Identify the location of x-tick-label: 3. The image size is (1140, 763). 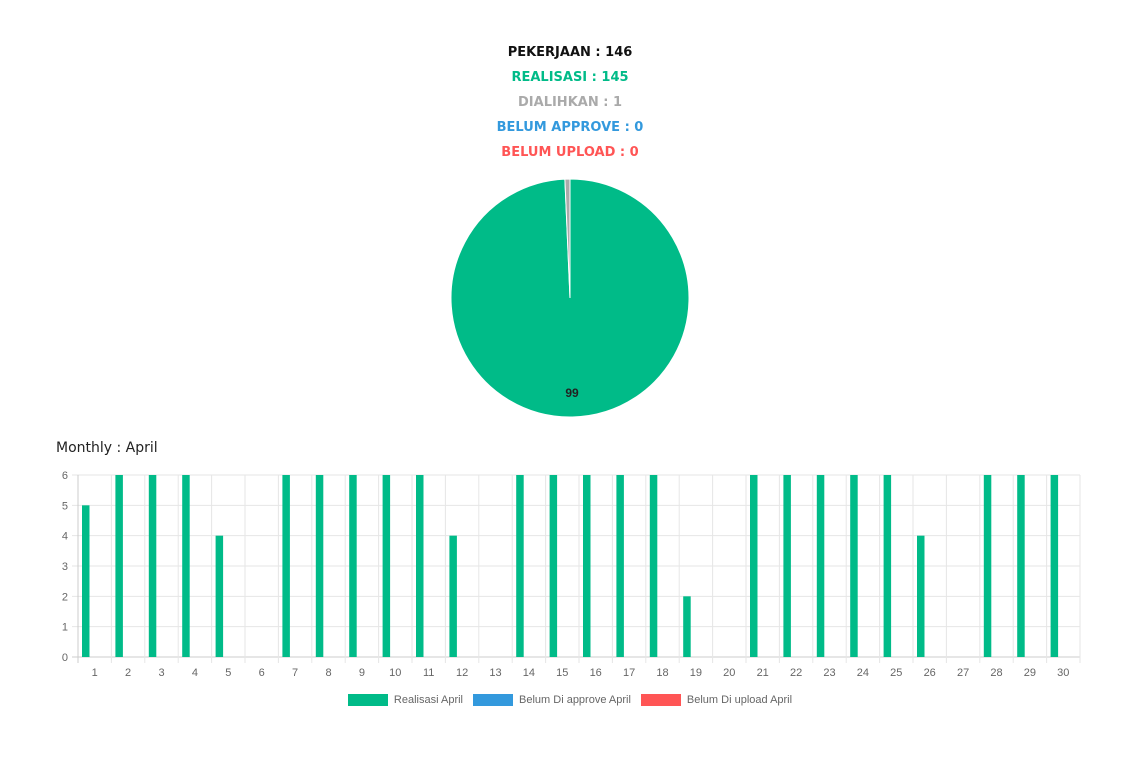
(161, 673).